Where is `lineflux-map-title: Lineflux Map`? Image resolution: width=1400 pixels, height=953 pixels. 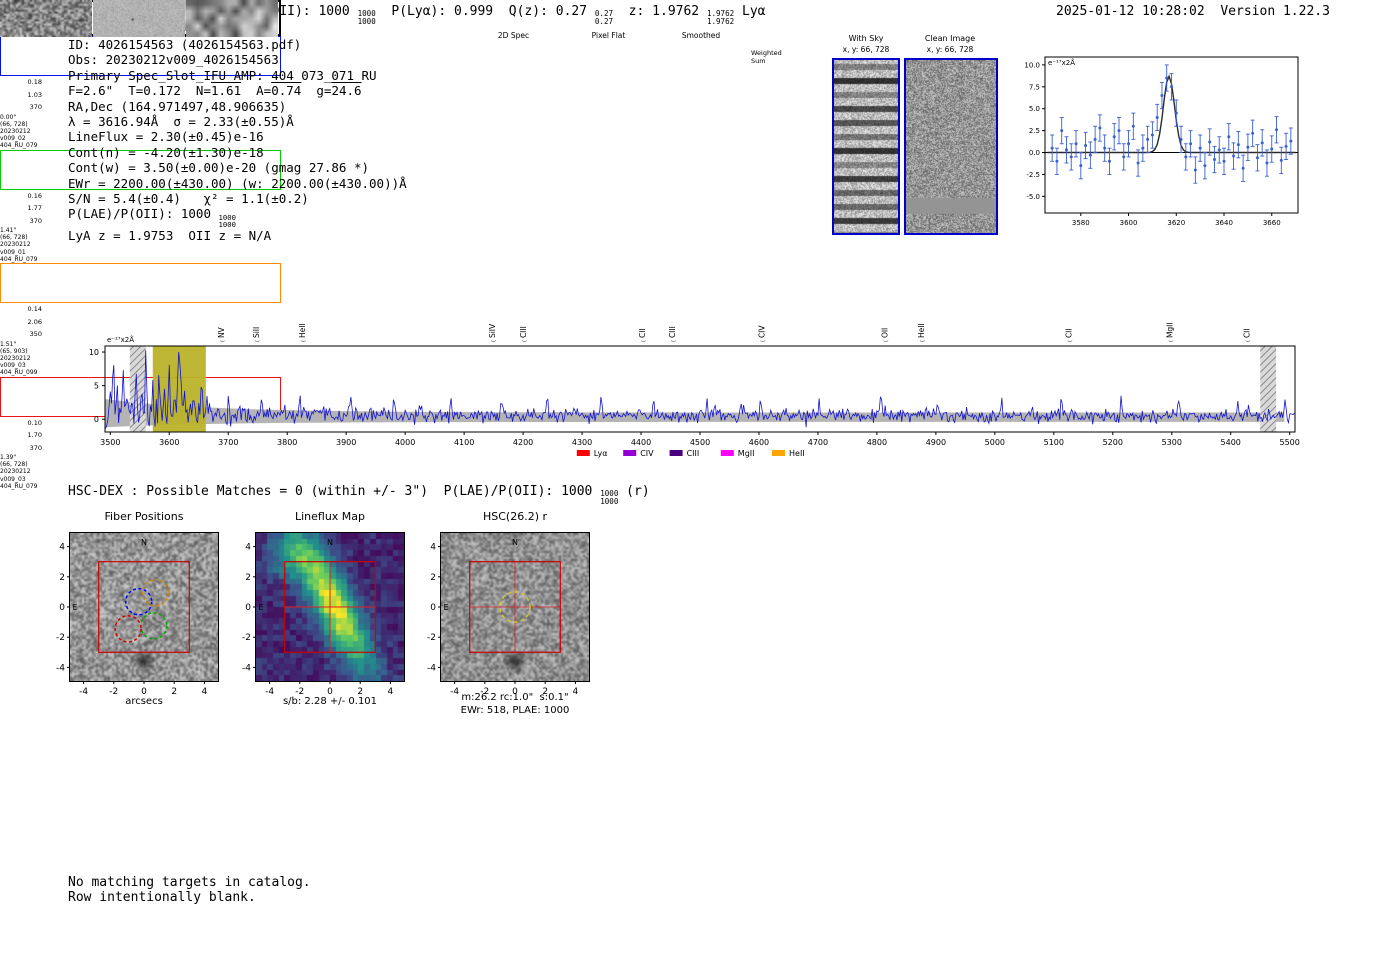
lineflux-map-title: Lineflux Map is located at coordinates (330, 516).